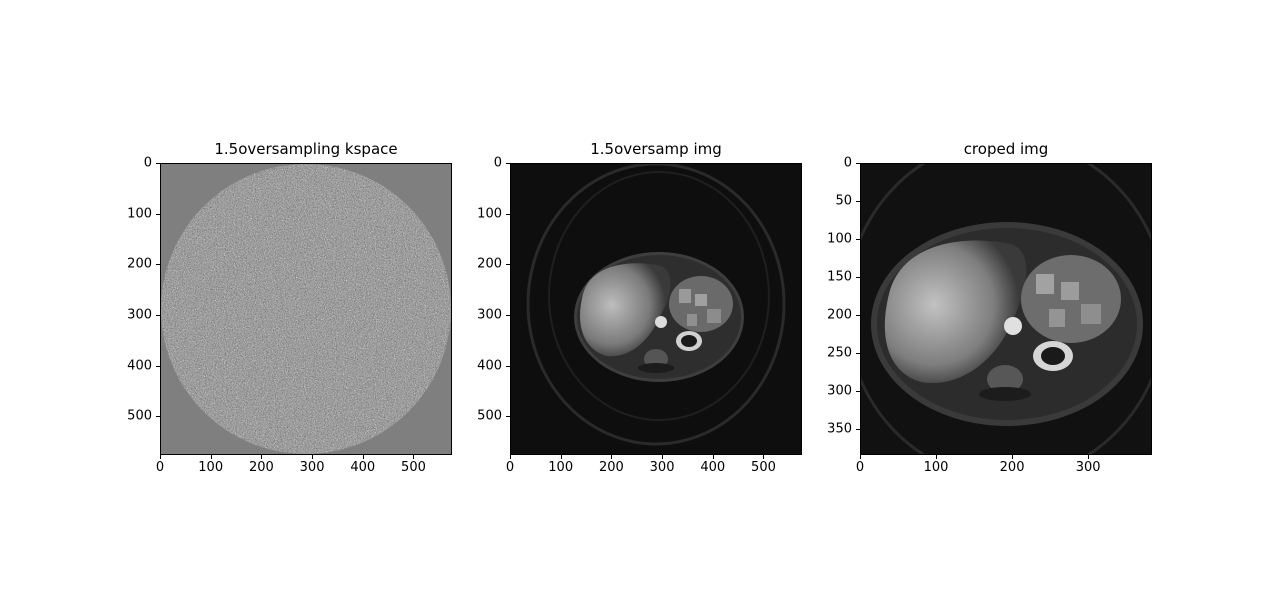 The image size is (1280, 613). I want to click on panel-title-croped-img: croped img, so click(1006, 149).